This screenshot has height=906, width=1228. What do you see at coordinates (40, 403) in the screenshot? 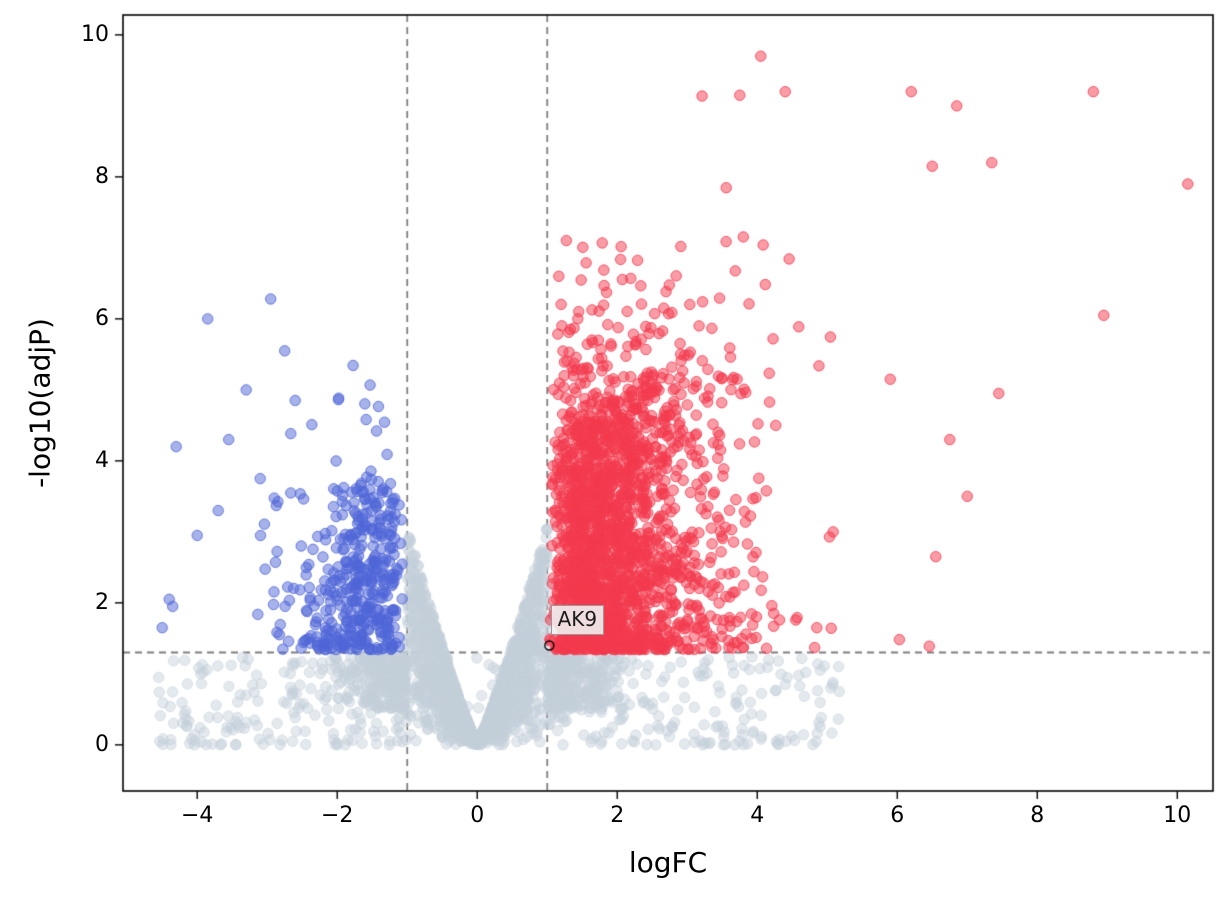
I see `y-axis-label: -log10(adjP)` at bounding box center [40, 403].